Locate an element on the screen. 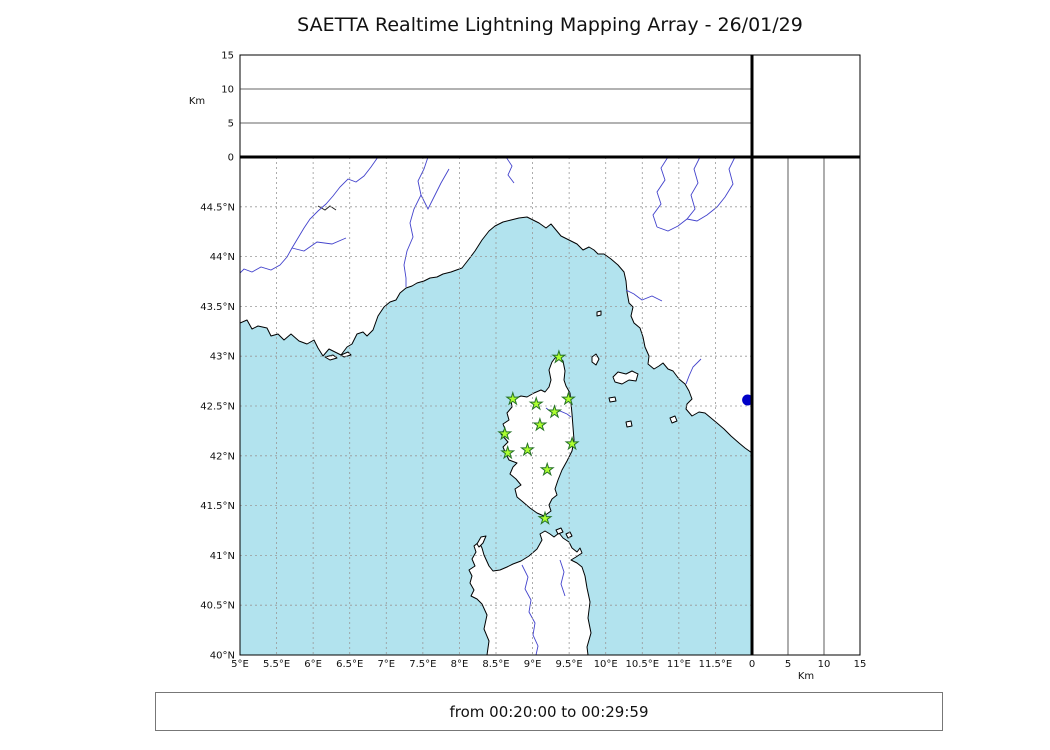 This screenshot has width=1050, height=750. lon-tick-label: 5°E is located at coordinates (240, 664).